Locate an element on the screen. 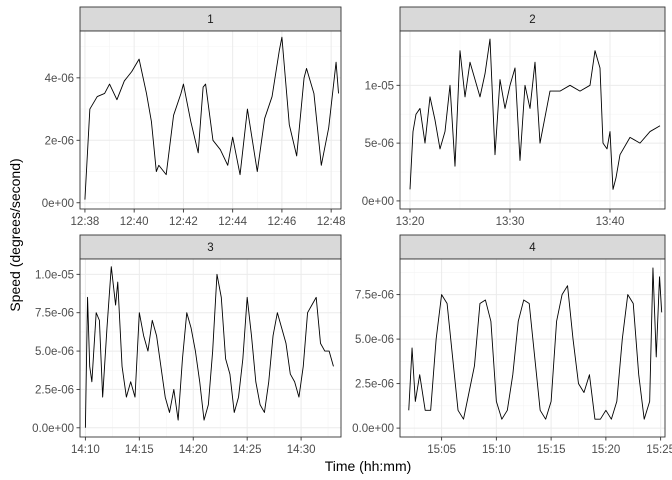  y-tick-label: 4e-06 is located at coordinates (59, 79).